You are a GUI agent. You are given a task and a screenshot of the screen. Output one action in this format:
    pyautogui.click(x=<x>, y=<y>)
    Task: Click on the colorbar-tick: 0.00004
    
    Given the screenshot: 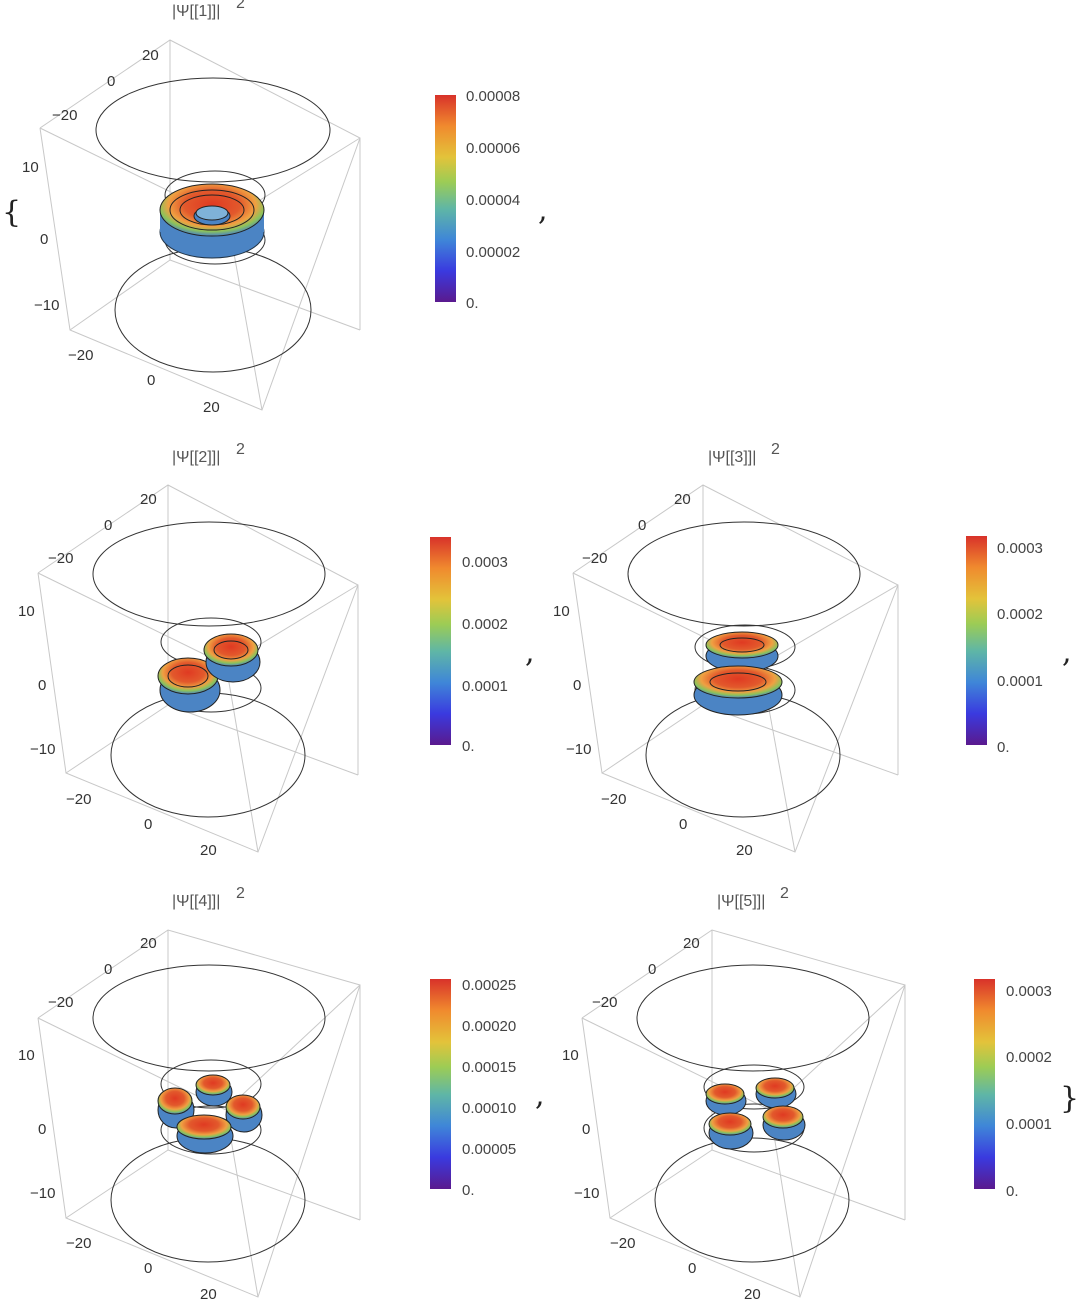 What is the action you would take?
    pyautogui.click(x=493, y=200)
    